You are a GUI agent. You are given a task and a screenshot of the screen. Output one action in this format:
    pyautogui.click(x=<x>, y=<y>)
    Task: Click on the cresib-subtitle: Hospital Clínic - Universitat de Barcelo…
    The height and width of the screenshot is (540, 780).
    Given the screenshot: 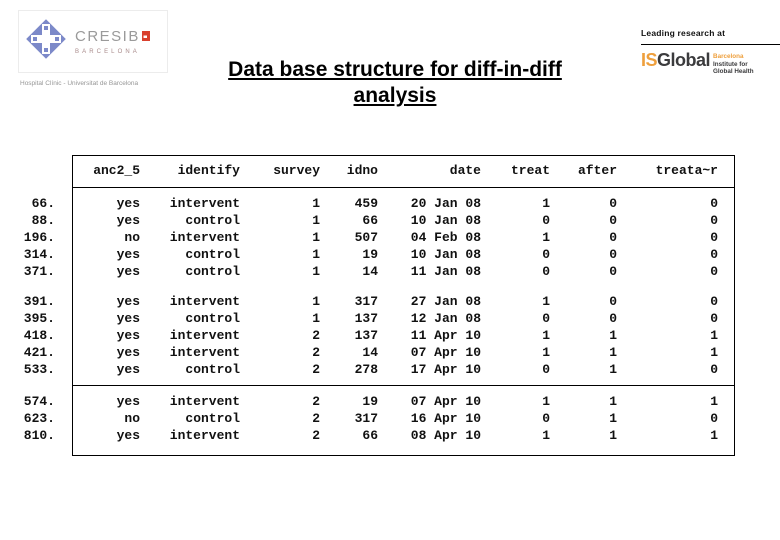 What is the action you would take?
    pyautogui.click(x=79, y=83)
    